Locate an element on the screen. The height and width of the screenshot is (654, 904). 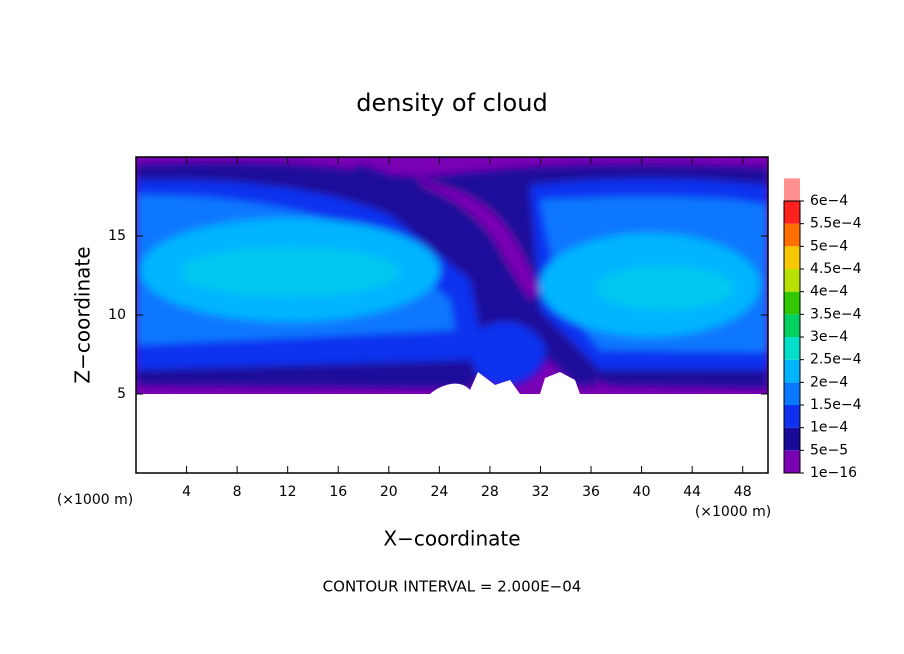
colorbar-label: 5.5e−4 is located at coordinates (836, 224).